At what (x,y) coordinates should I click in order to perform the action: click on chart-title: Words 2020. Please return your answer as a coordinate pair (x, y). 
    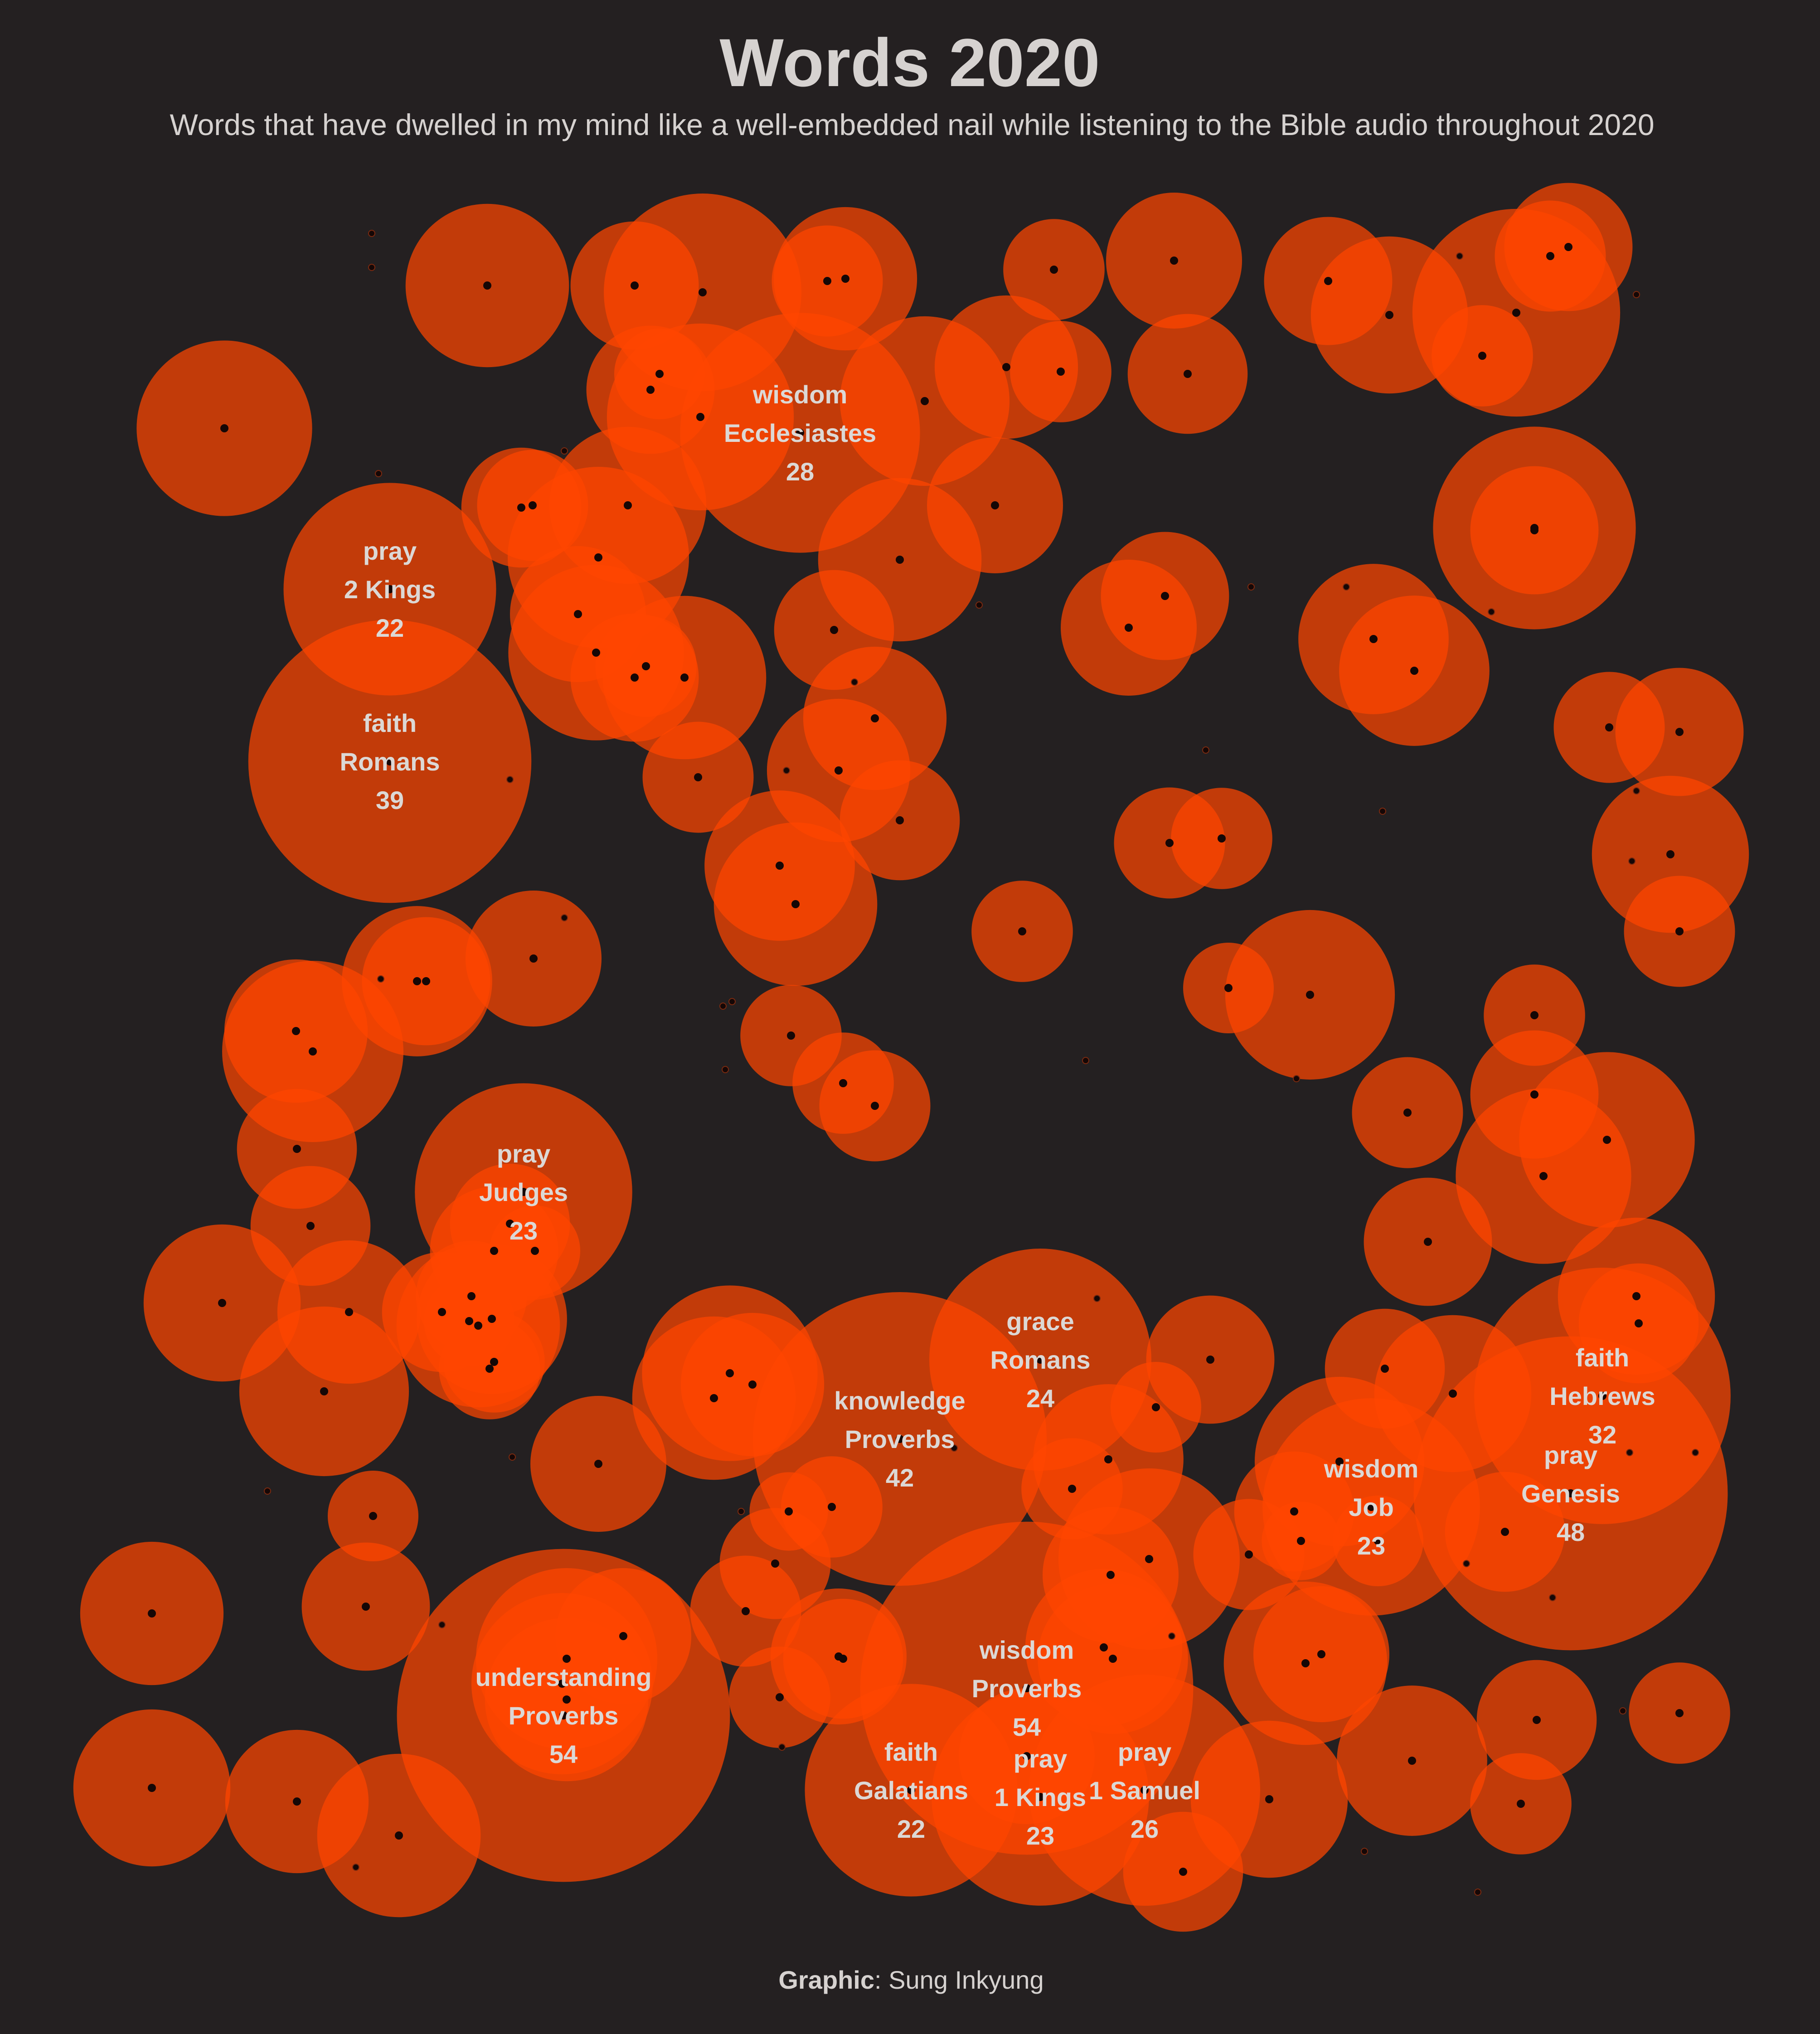
    Looking at the image, I should click on (909, 62).